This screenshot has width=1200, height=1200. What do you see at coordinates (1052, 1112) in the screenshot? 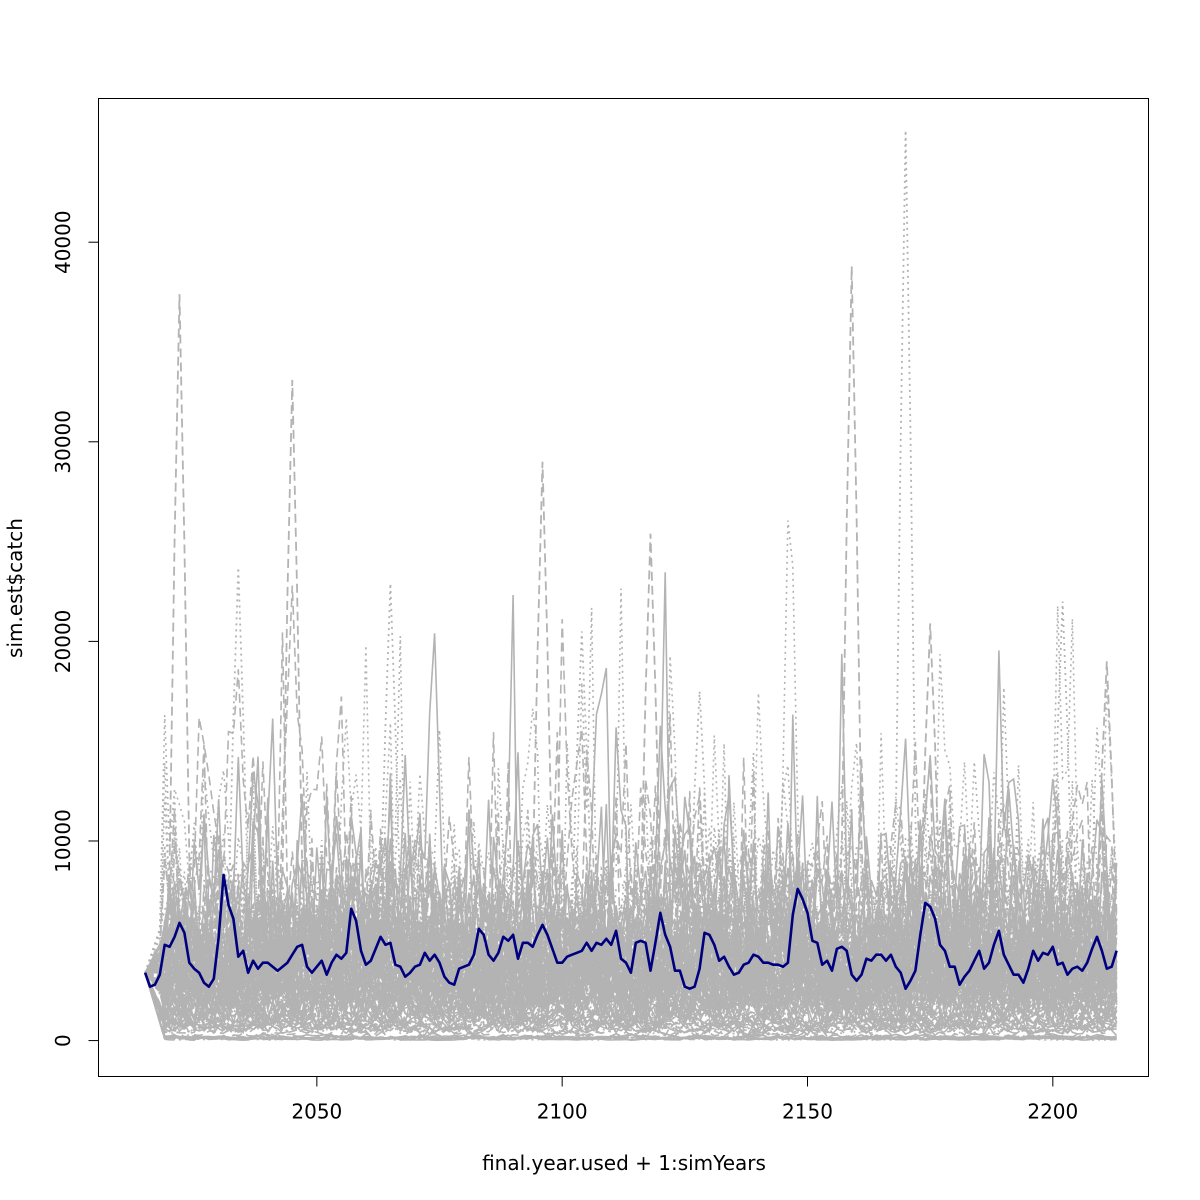
I see `x-tick-label: 2200` at bounding box center [1052, 1112].